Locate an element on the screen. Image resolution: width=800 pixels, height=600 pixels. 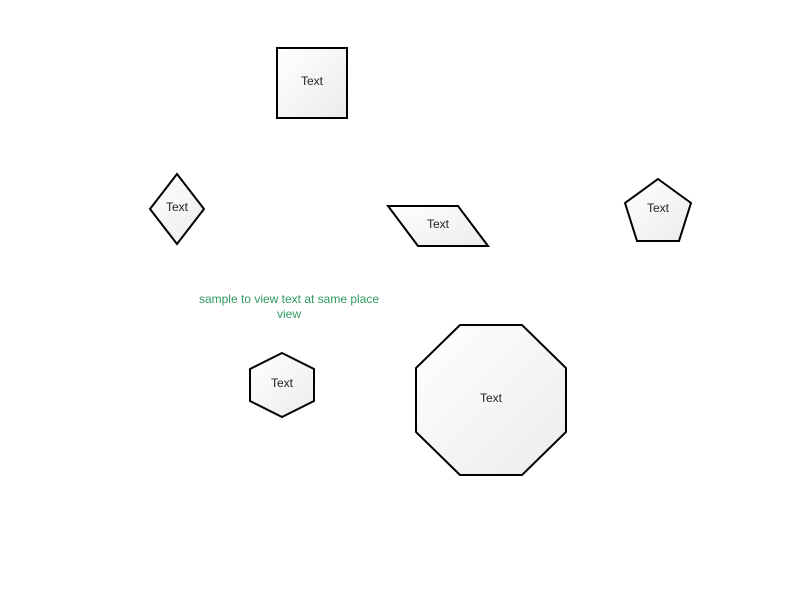
square-label: Text is located at coordinates (312, 81).